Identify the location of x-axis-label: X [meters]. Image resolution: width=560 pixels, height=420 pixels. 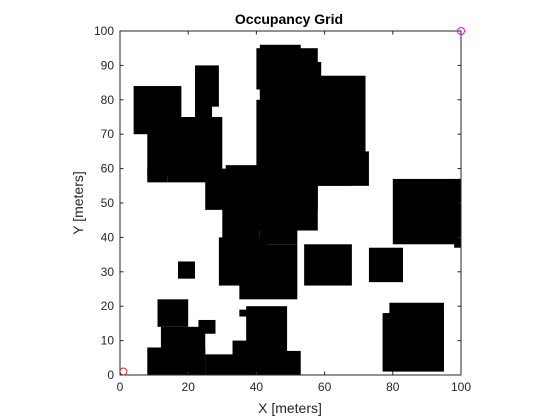
(290, 408).